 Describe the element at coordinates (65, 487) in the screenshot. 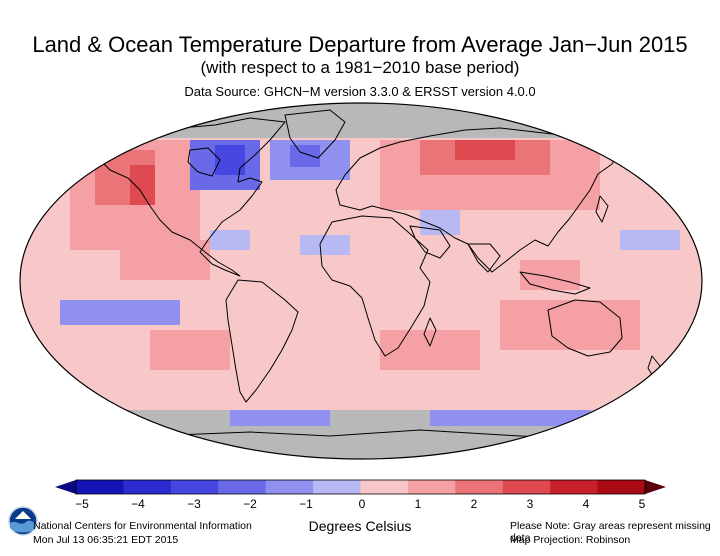

I see `colorbar-below-arrow` at that location.